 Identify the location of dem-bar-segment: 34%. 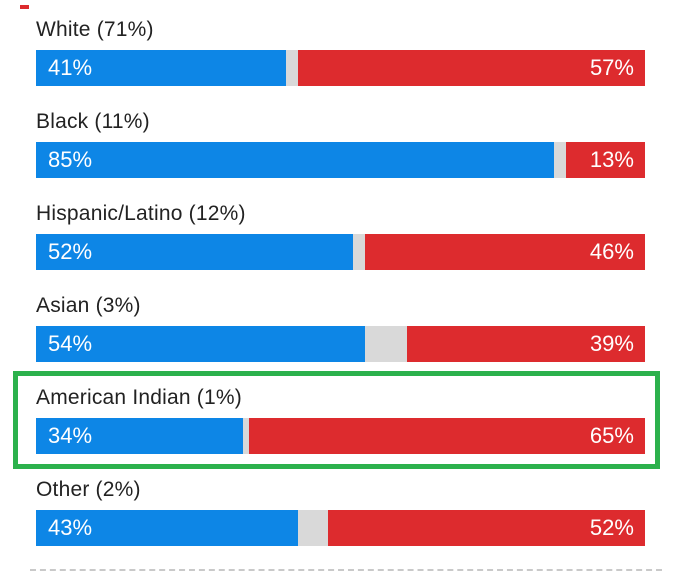
(140, 436).